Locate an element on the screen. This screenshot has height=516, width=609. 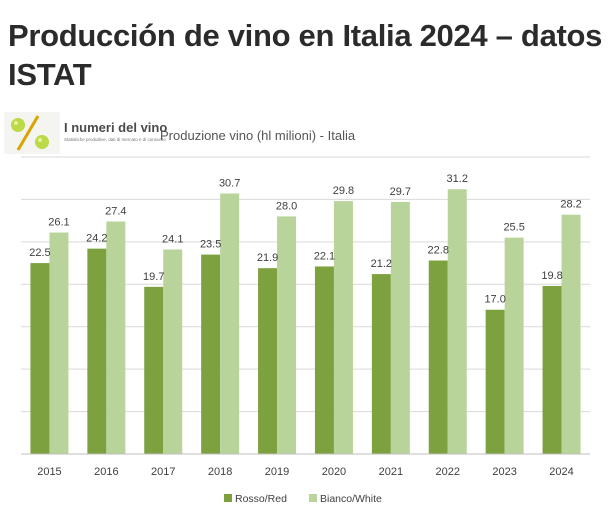
x-tick-label: 2017 is located at coordinates (163, 472).